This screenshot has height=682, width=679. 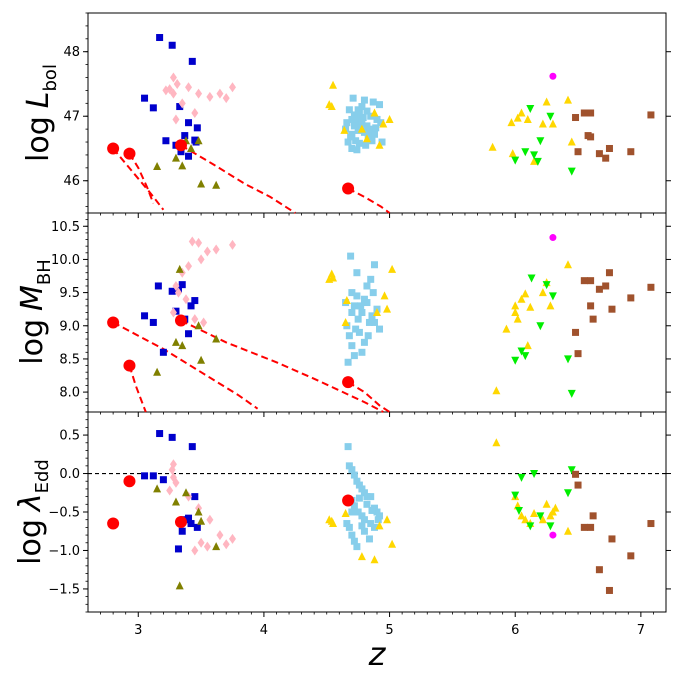 I want to click on ylabel-middle: log MBH, so click(x=35, y=312).